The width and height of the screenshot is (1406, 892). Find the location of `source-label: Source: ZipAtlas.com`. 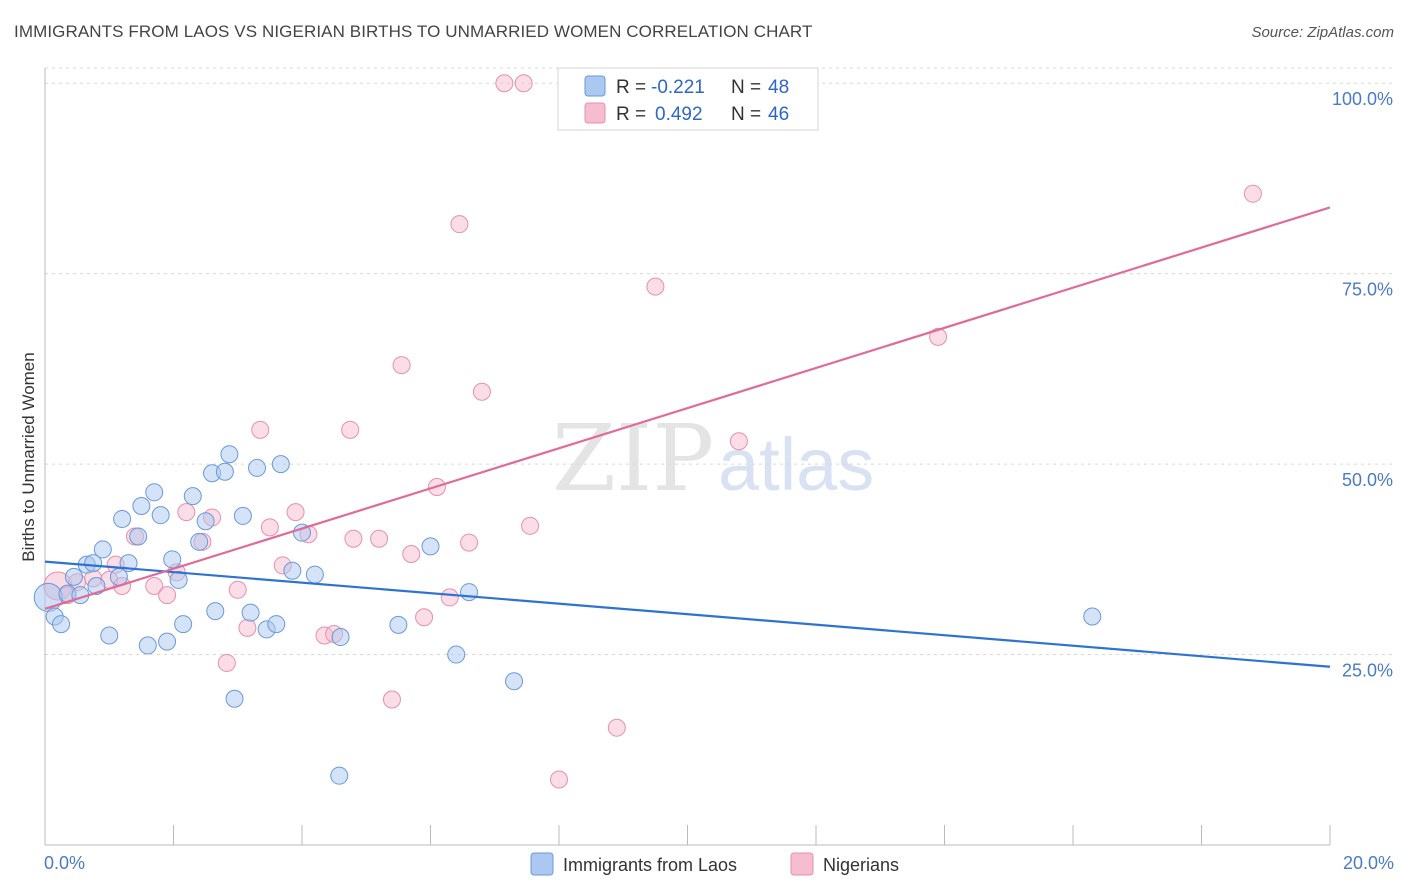

source-label: Source: ZipAtlas.com is located at coordinates (1322, 32).